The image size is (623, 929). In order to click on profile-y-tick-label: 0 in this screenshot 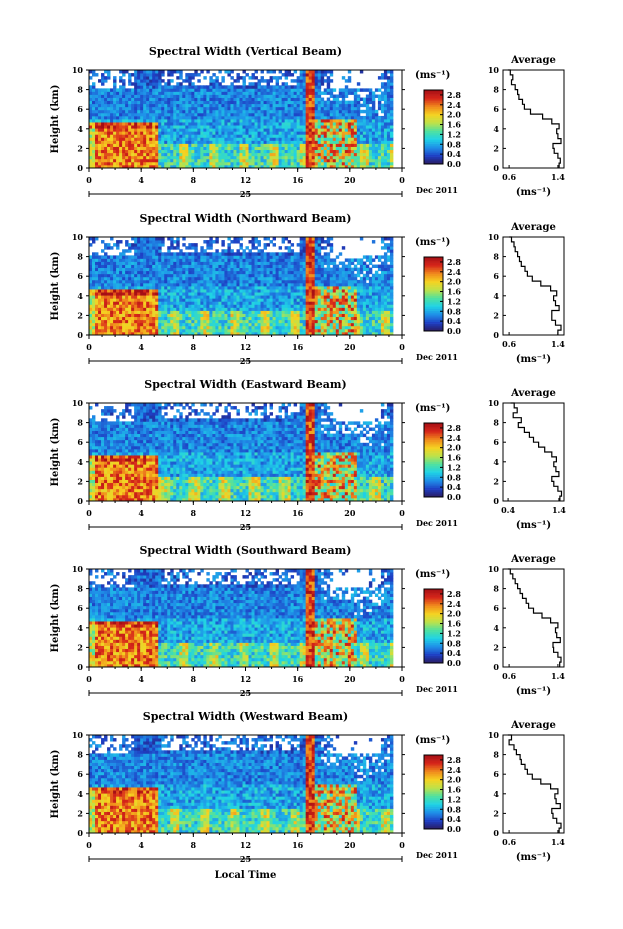, I will do `click(496, 168)`.